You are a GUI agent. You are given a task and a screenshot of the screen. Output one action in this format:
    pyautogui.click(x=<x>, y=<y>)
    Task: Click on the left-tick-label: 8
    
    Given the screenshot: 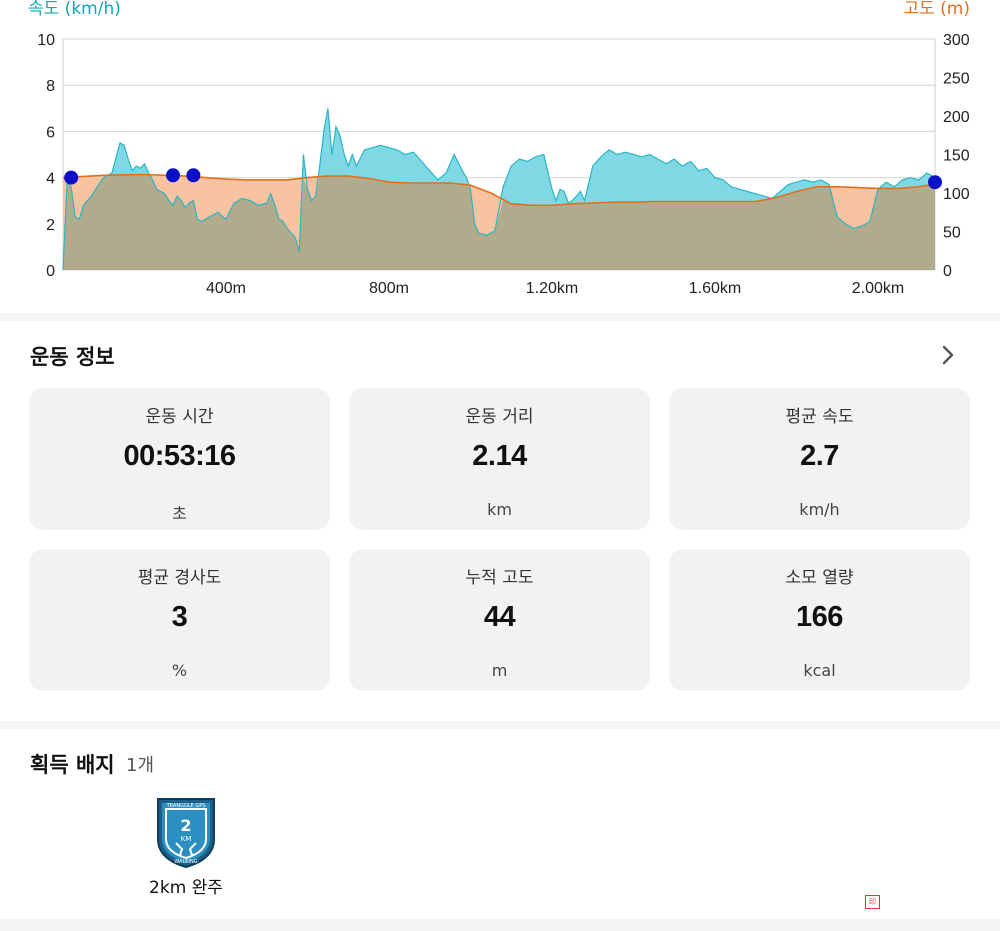 What is the action you would take?
    pyautogui.click(x=50, y=86)
    